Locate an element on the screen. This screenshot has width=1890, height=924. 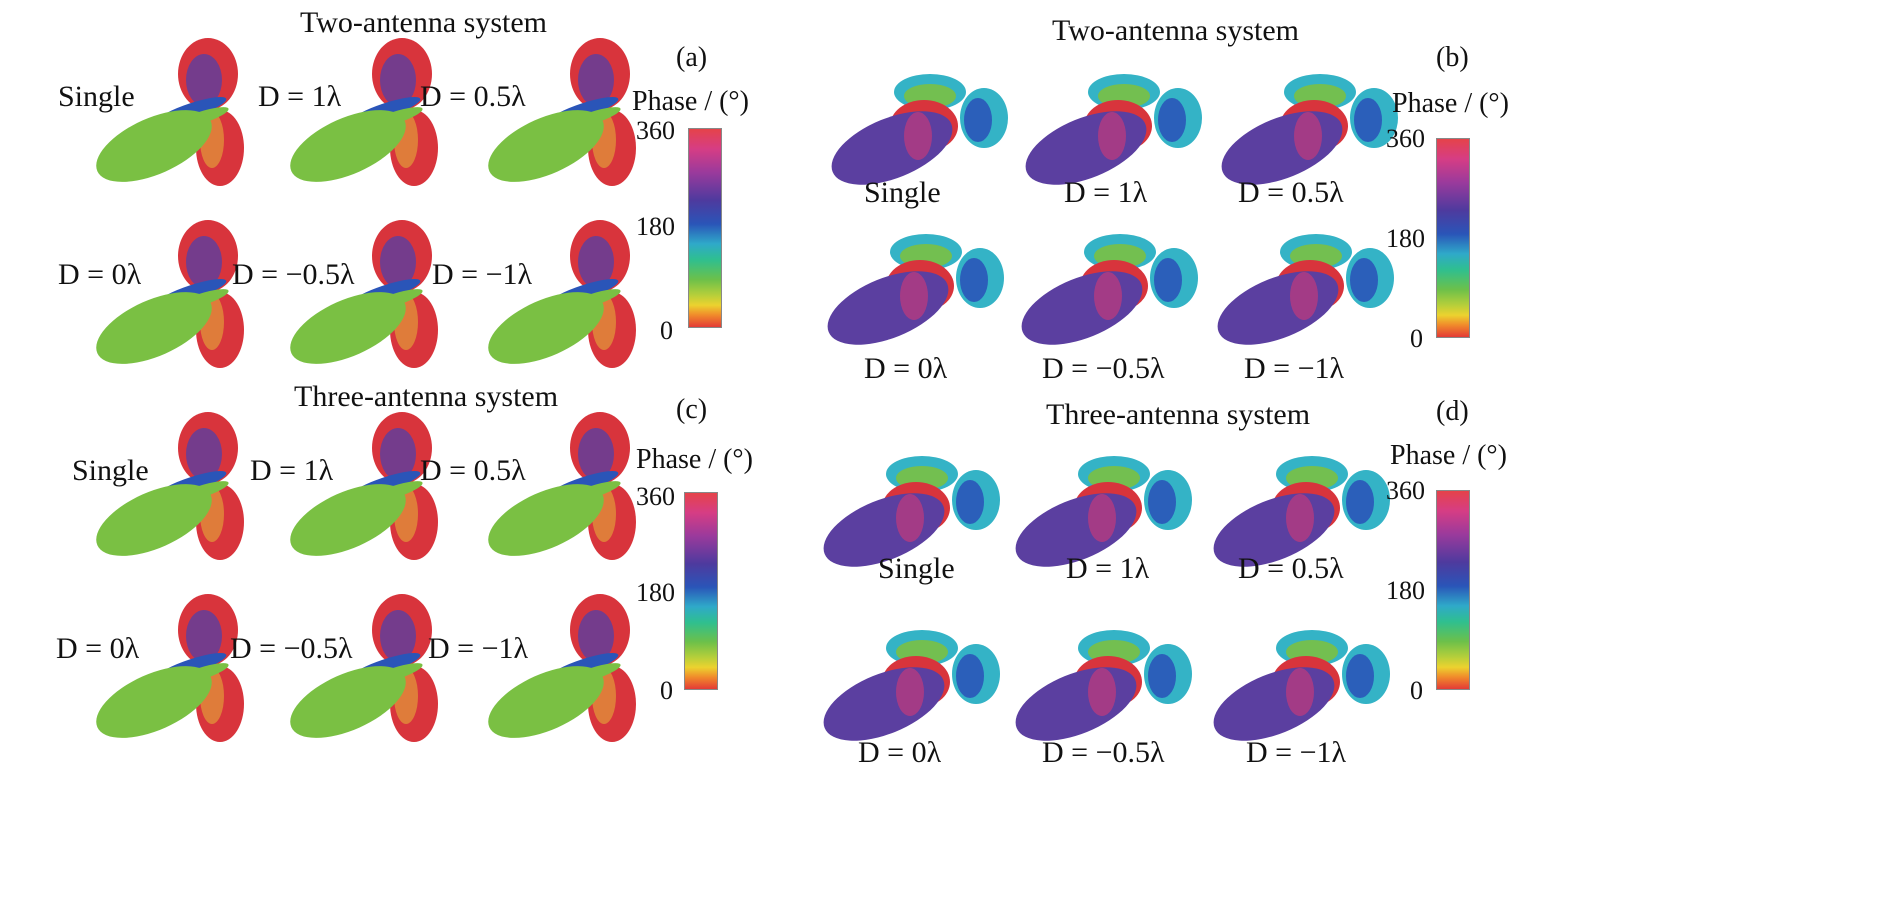
pattern-a-d0 is located at coordinates (170, 294).